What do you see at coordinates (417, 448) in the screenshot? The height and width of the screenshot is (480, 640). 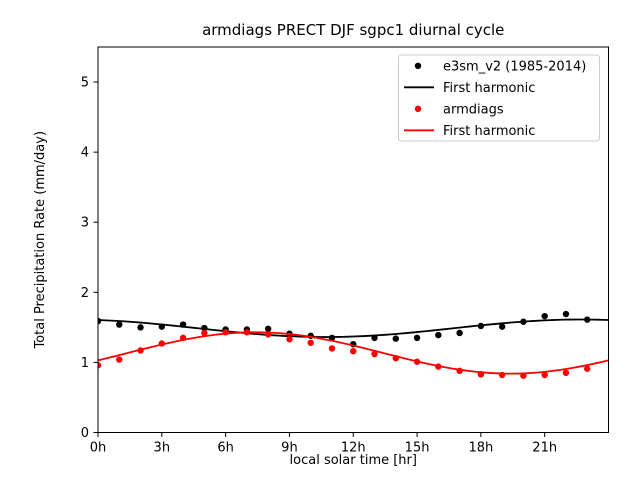 I see `x-tick-label: 15h` at bounding box center [417, 448].